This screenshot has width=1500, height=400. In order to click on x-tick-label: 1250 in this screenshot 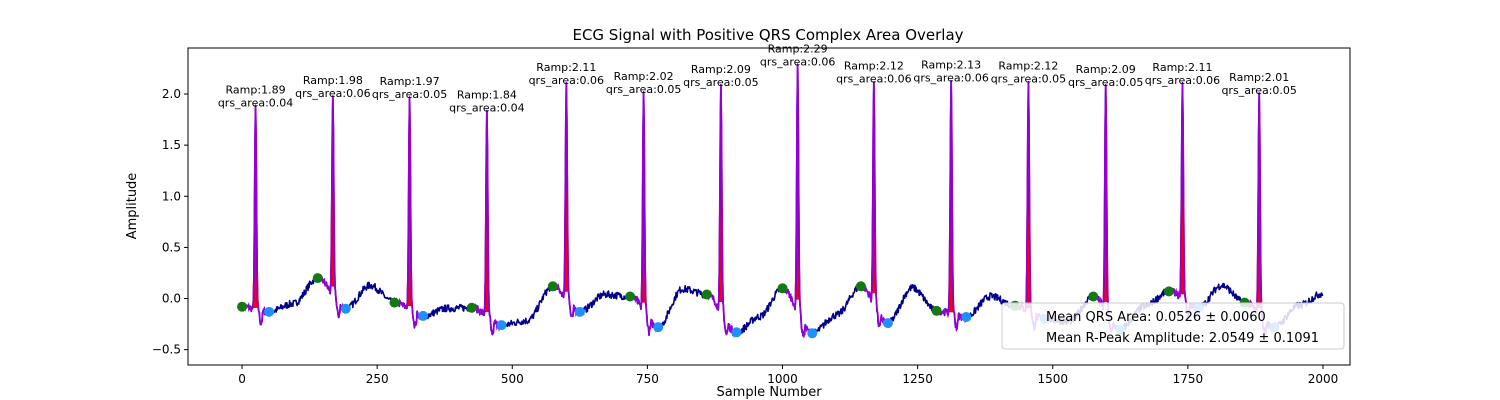, I will do `click(917, 379)`.